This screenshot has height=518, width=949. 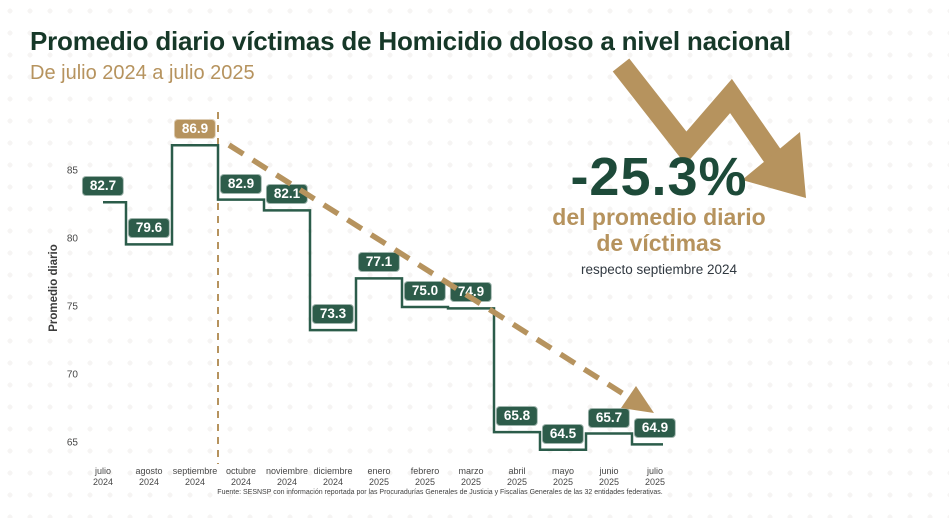 What do you see at coordinates (659, 243) in the screenshot?
I see `callout-line-2: de víctimas` at bounding box center [659, 243].